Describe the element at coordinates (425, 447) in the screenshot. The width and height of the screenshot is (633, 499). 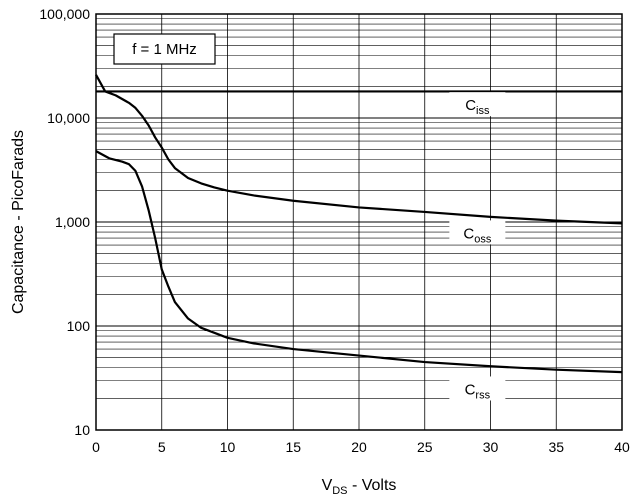
I see `x-tick-label: 25` at that location.